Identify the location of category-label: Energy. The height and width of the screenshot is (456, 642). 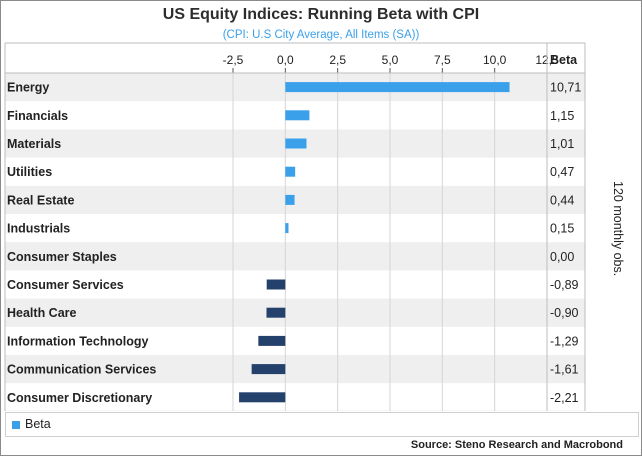
(28, 88).